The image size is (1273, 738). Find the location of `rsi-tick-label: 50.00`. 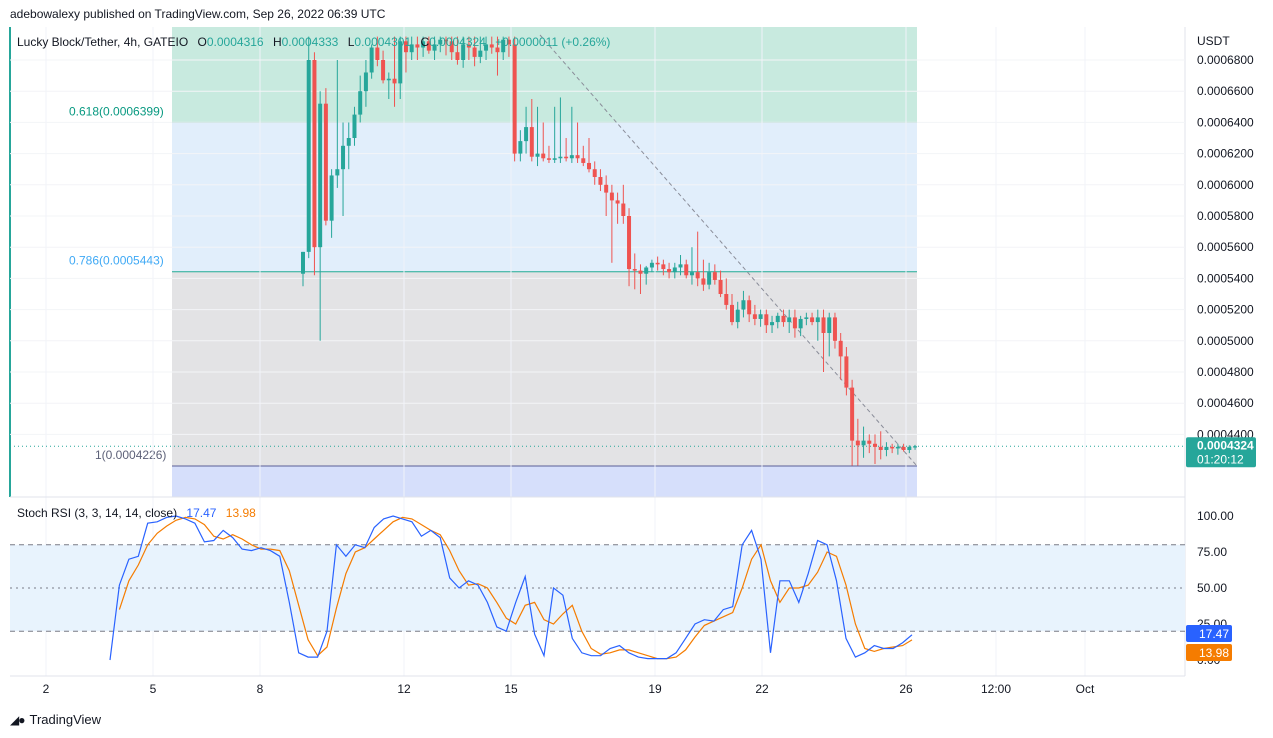

rsi-tick-label: 50.00 is located at coordinates (1212, 588).